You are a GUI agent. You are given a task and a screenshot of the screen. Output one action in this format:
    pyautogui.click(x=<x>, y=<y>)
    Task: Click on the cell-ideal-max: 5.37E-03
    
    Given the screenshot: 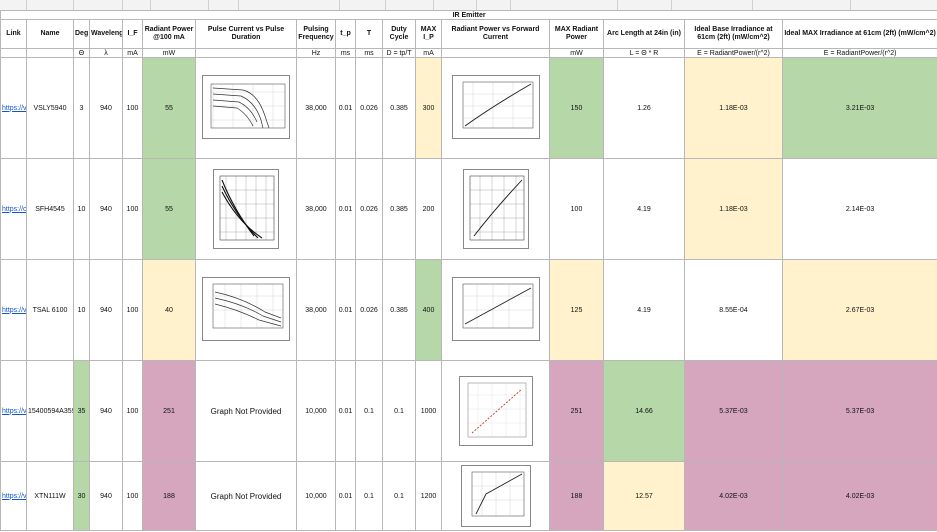 What is the action you would take?
    pyautogui.click(x=859, y=411)
    